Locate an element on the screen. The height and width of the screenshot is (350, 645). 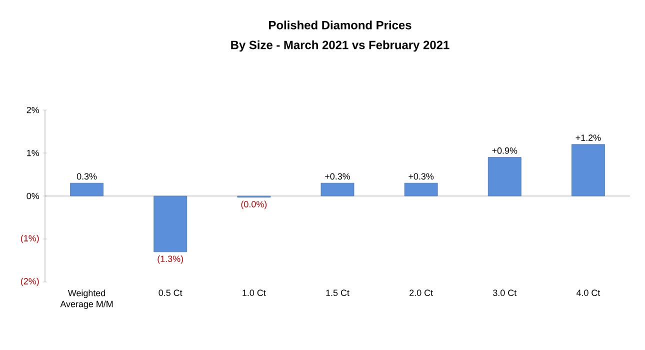
data-label: +0.9% is located at coordinates (505, 150).